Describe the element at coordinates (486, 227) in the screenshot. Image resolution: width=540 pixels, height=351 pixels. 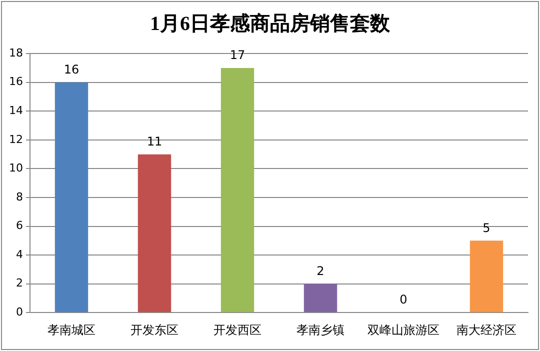
I see `data-label: 5` at that location.